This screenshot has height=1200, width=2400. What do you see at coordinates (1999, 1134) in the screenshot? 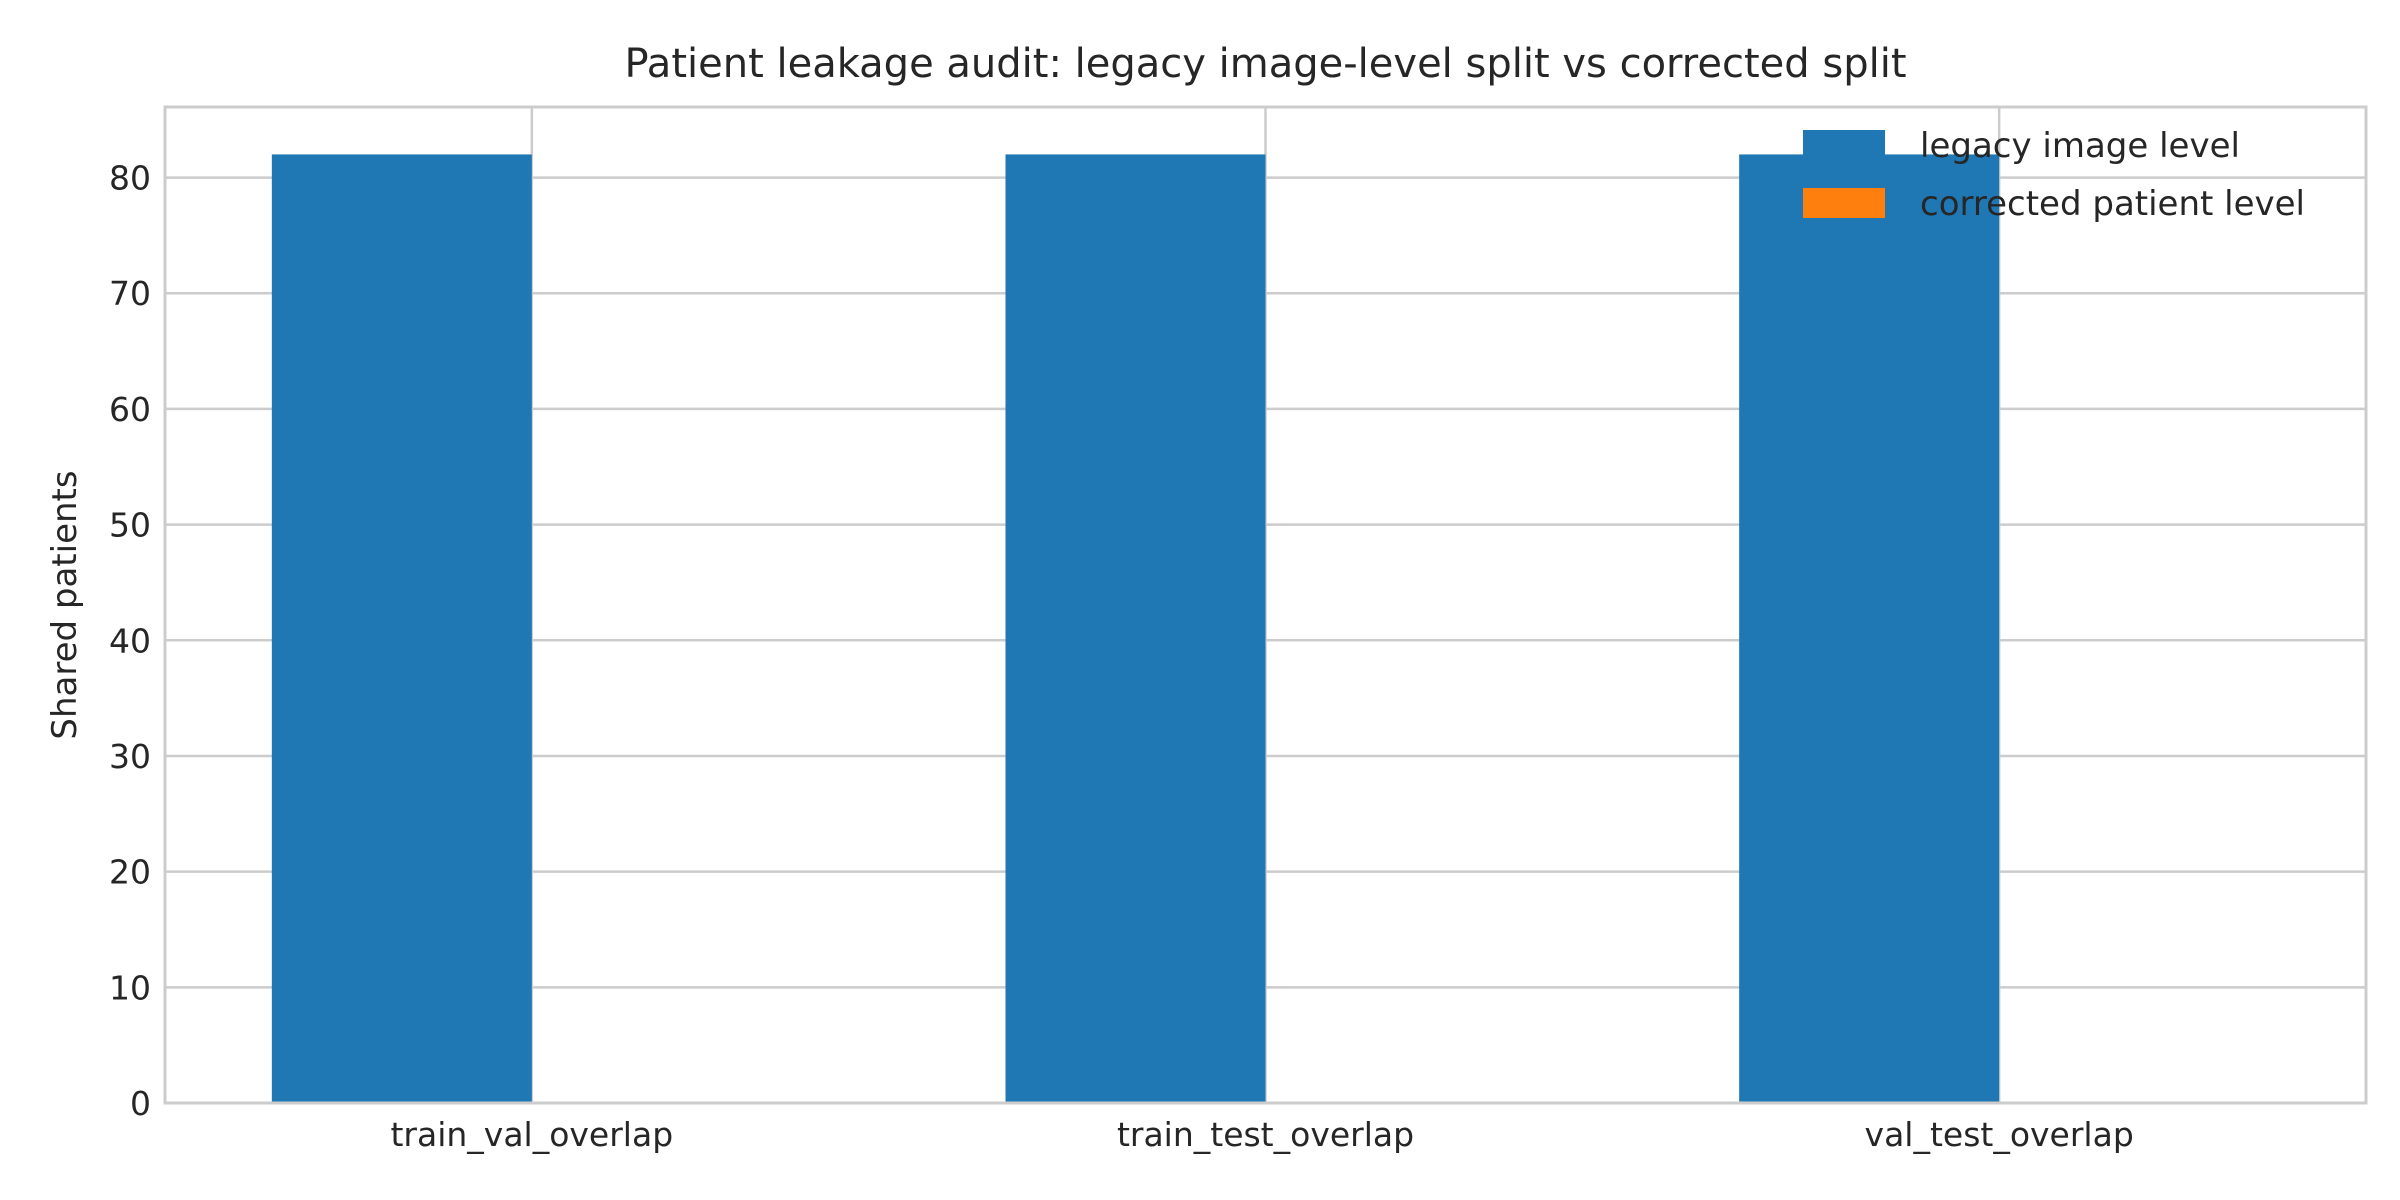
I see `x-tick-label: val_test_overlap` at bounding box center [1999, 1134].